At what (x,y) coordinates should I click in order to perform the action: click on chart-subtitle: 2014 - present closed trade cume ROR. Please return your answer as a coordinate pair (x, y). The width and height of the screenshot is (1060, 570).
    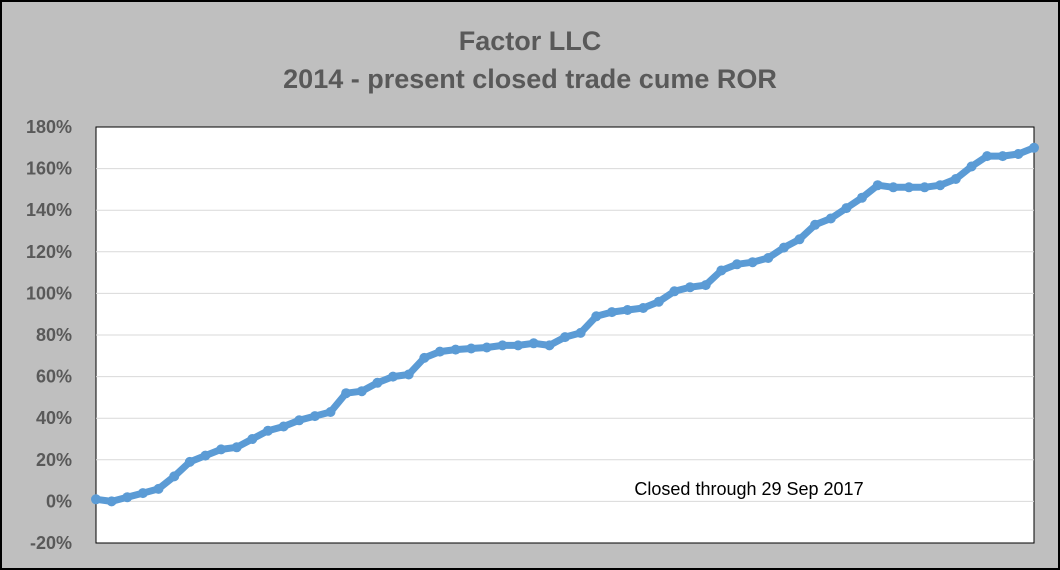
    Looking at the image, I should click on (530, 79).